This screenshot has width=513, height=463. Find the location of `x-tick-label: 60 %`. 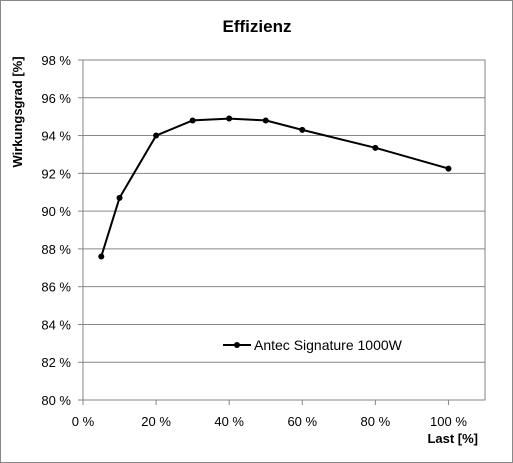

x-tick-label: 60 % is located at coordinates (302, 421).